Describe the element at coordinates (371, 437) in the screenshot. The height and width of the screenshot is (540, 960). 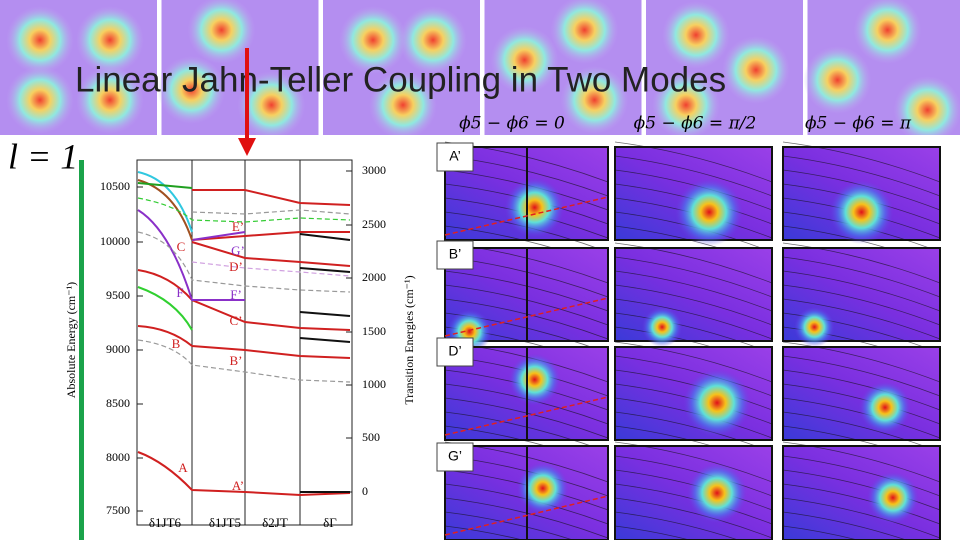
I see `right-tick-label: 500` at that location.